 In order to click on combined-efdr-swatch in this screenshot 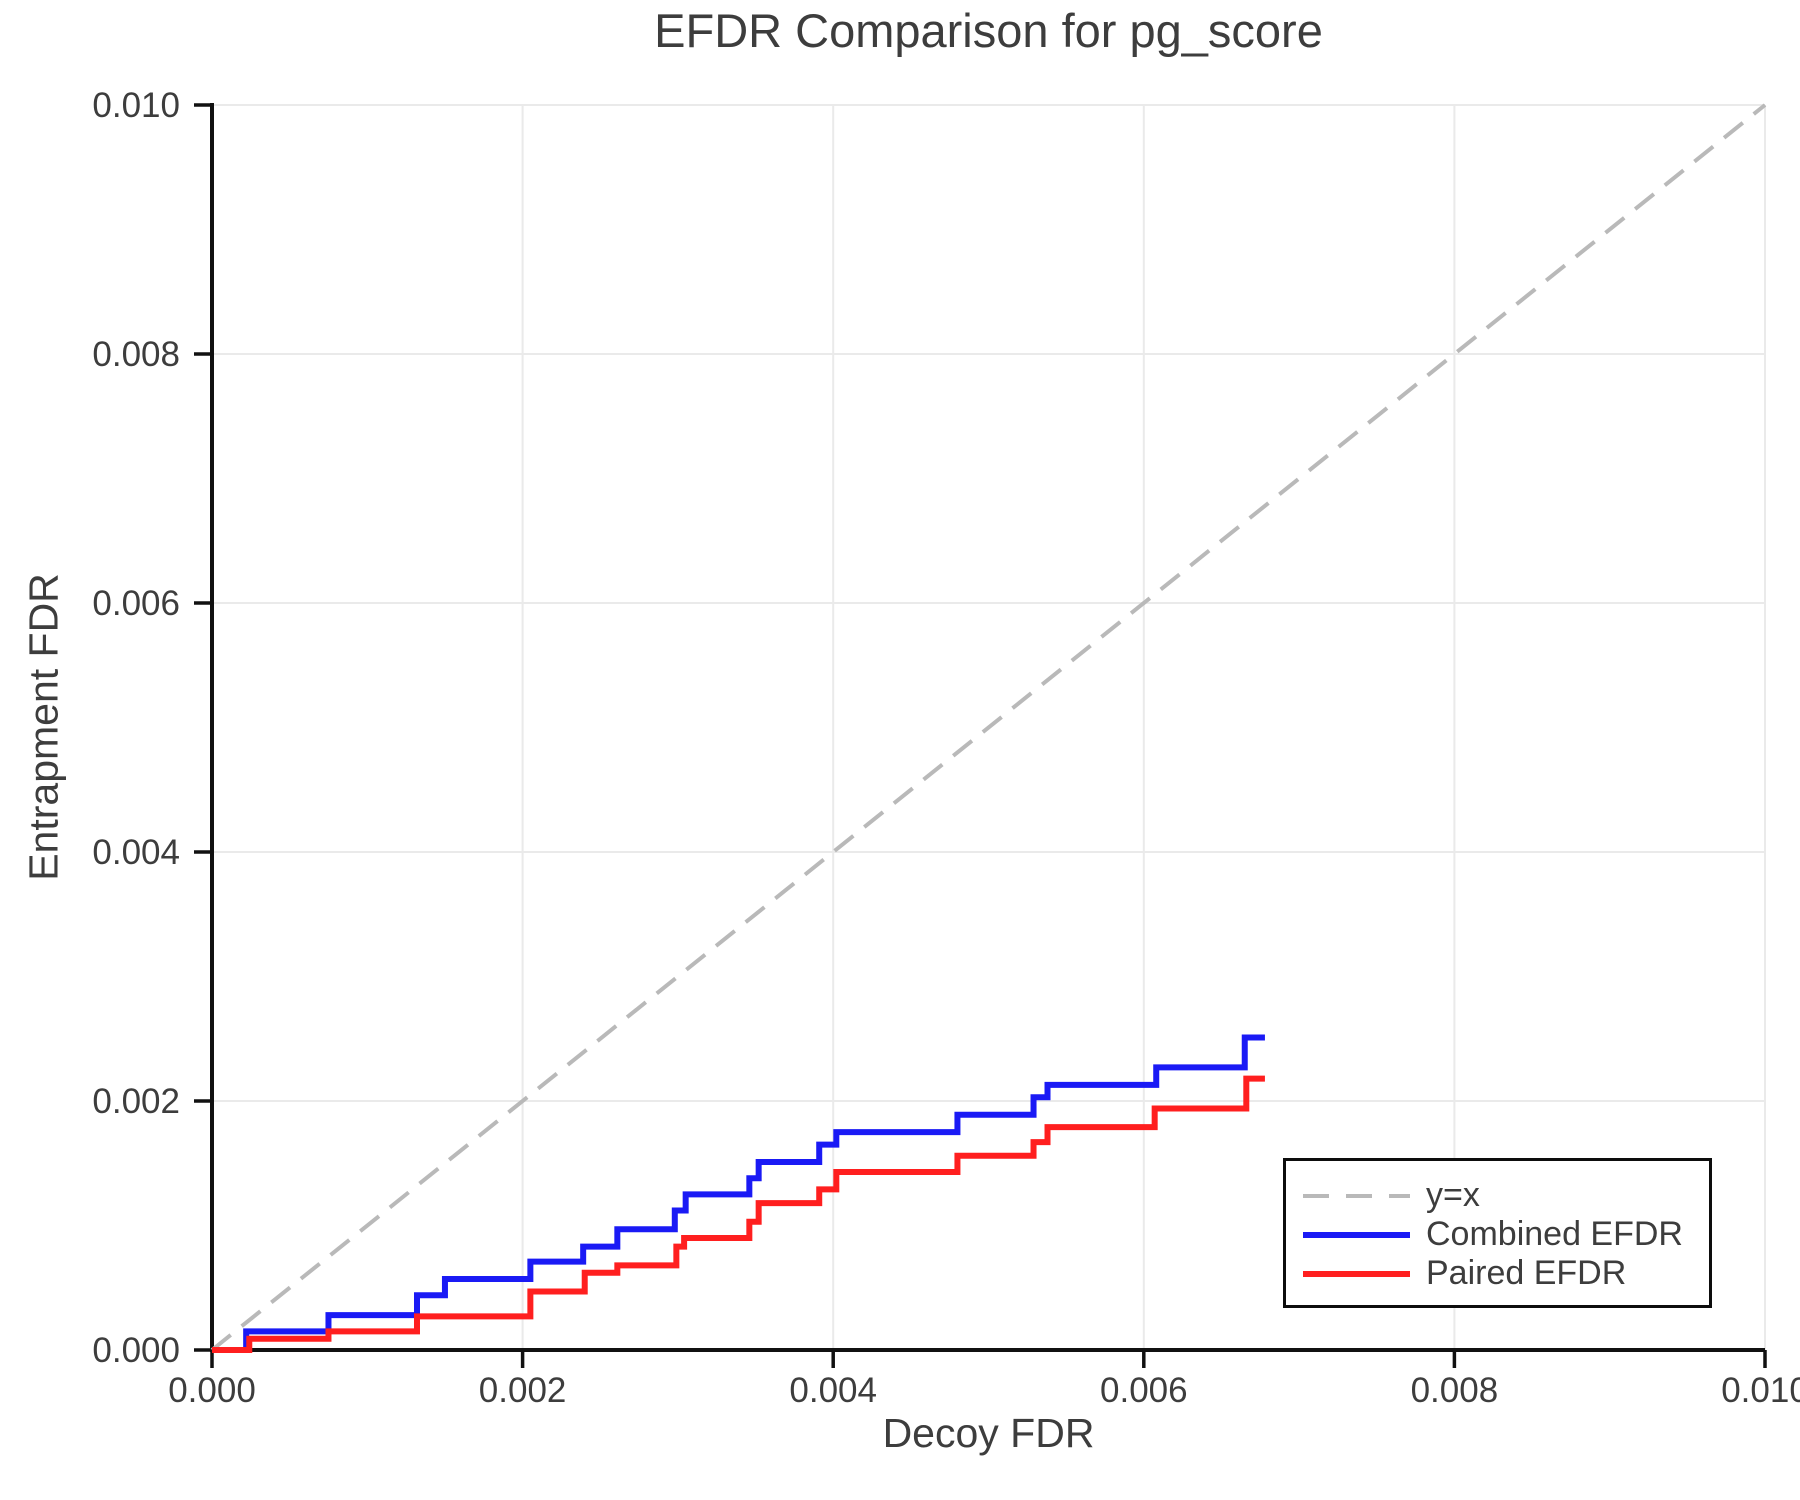, I will do `click(1356, 1234)`.